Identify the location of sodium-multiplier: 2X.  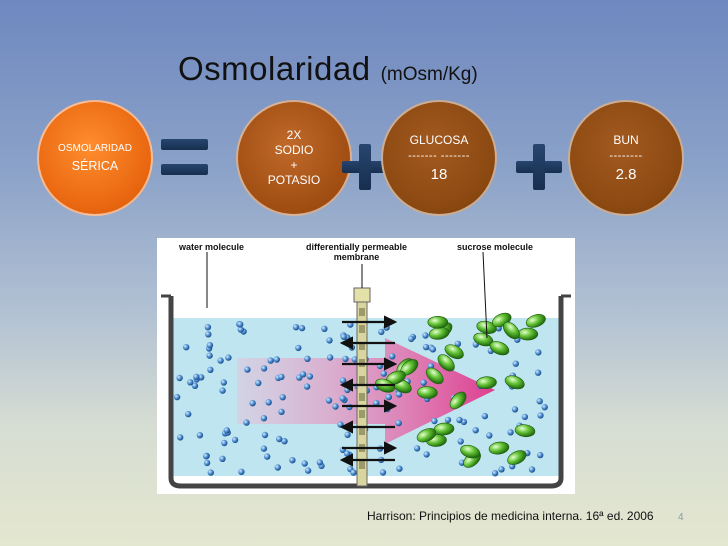
(294, 135).